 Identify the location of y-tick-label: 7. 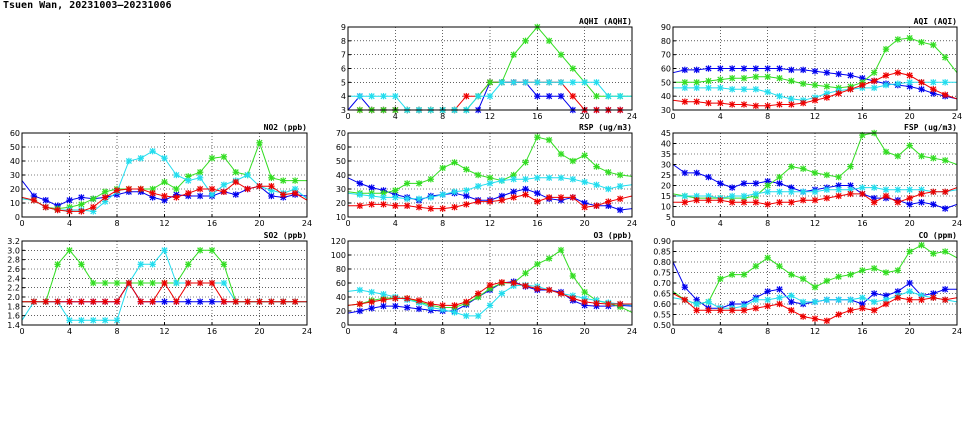
(343, 55).